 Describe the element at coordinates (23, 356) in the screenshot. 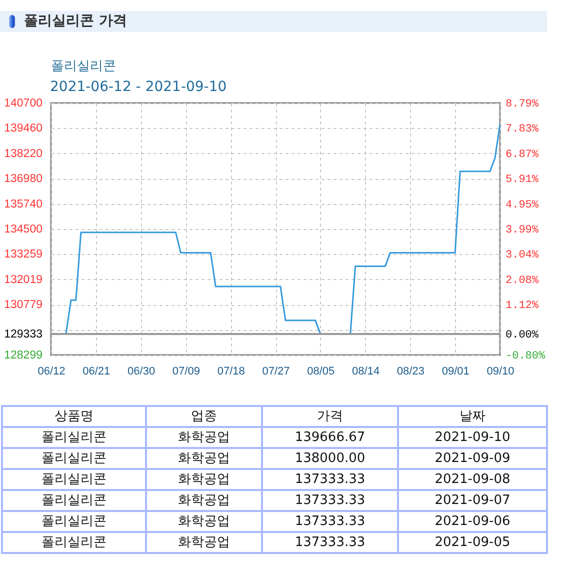

I see `y-tick-label: 128299` at that location.